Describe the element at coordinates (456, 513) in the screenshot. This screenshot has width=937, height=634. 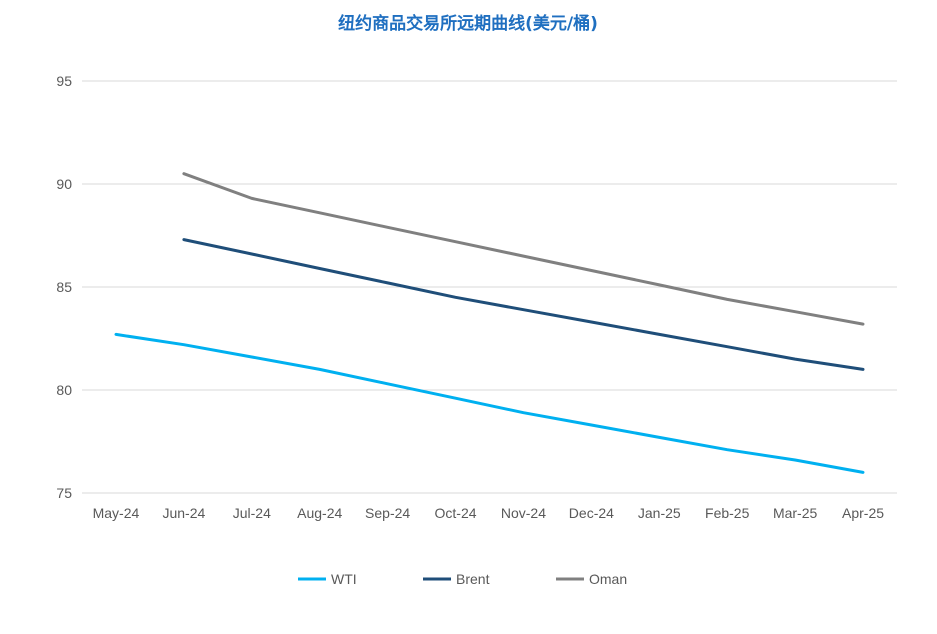
I see `x-tick-label: Oct-24` at that location.